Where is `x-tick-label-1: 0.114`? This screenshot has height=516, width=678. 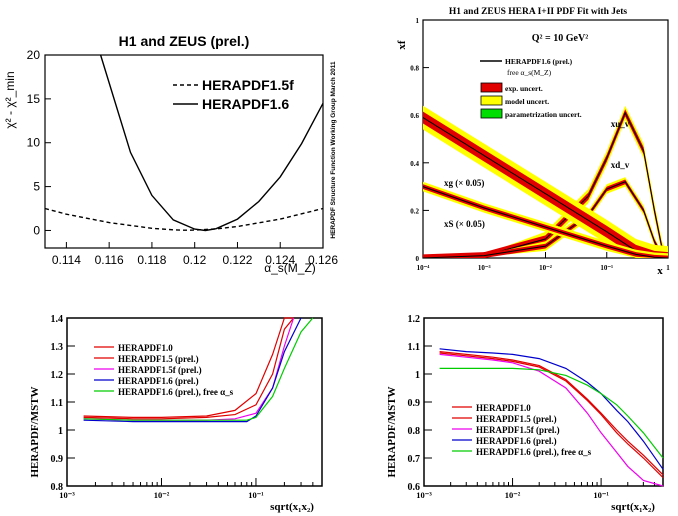 x-tick-label-1: 0.114 is located at coordinates (66, 260).